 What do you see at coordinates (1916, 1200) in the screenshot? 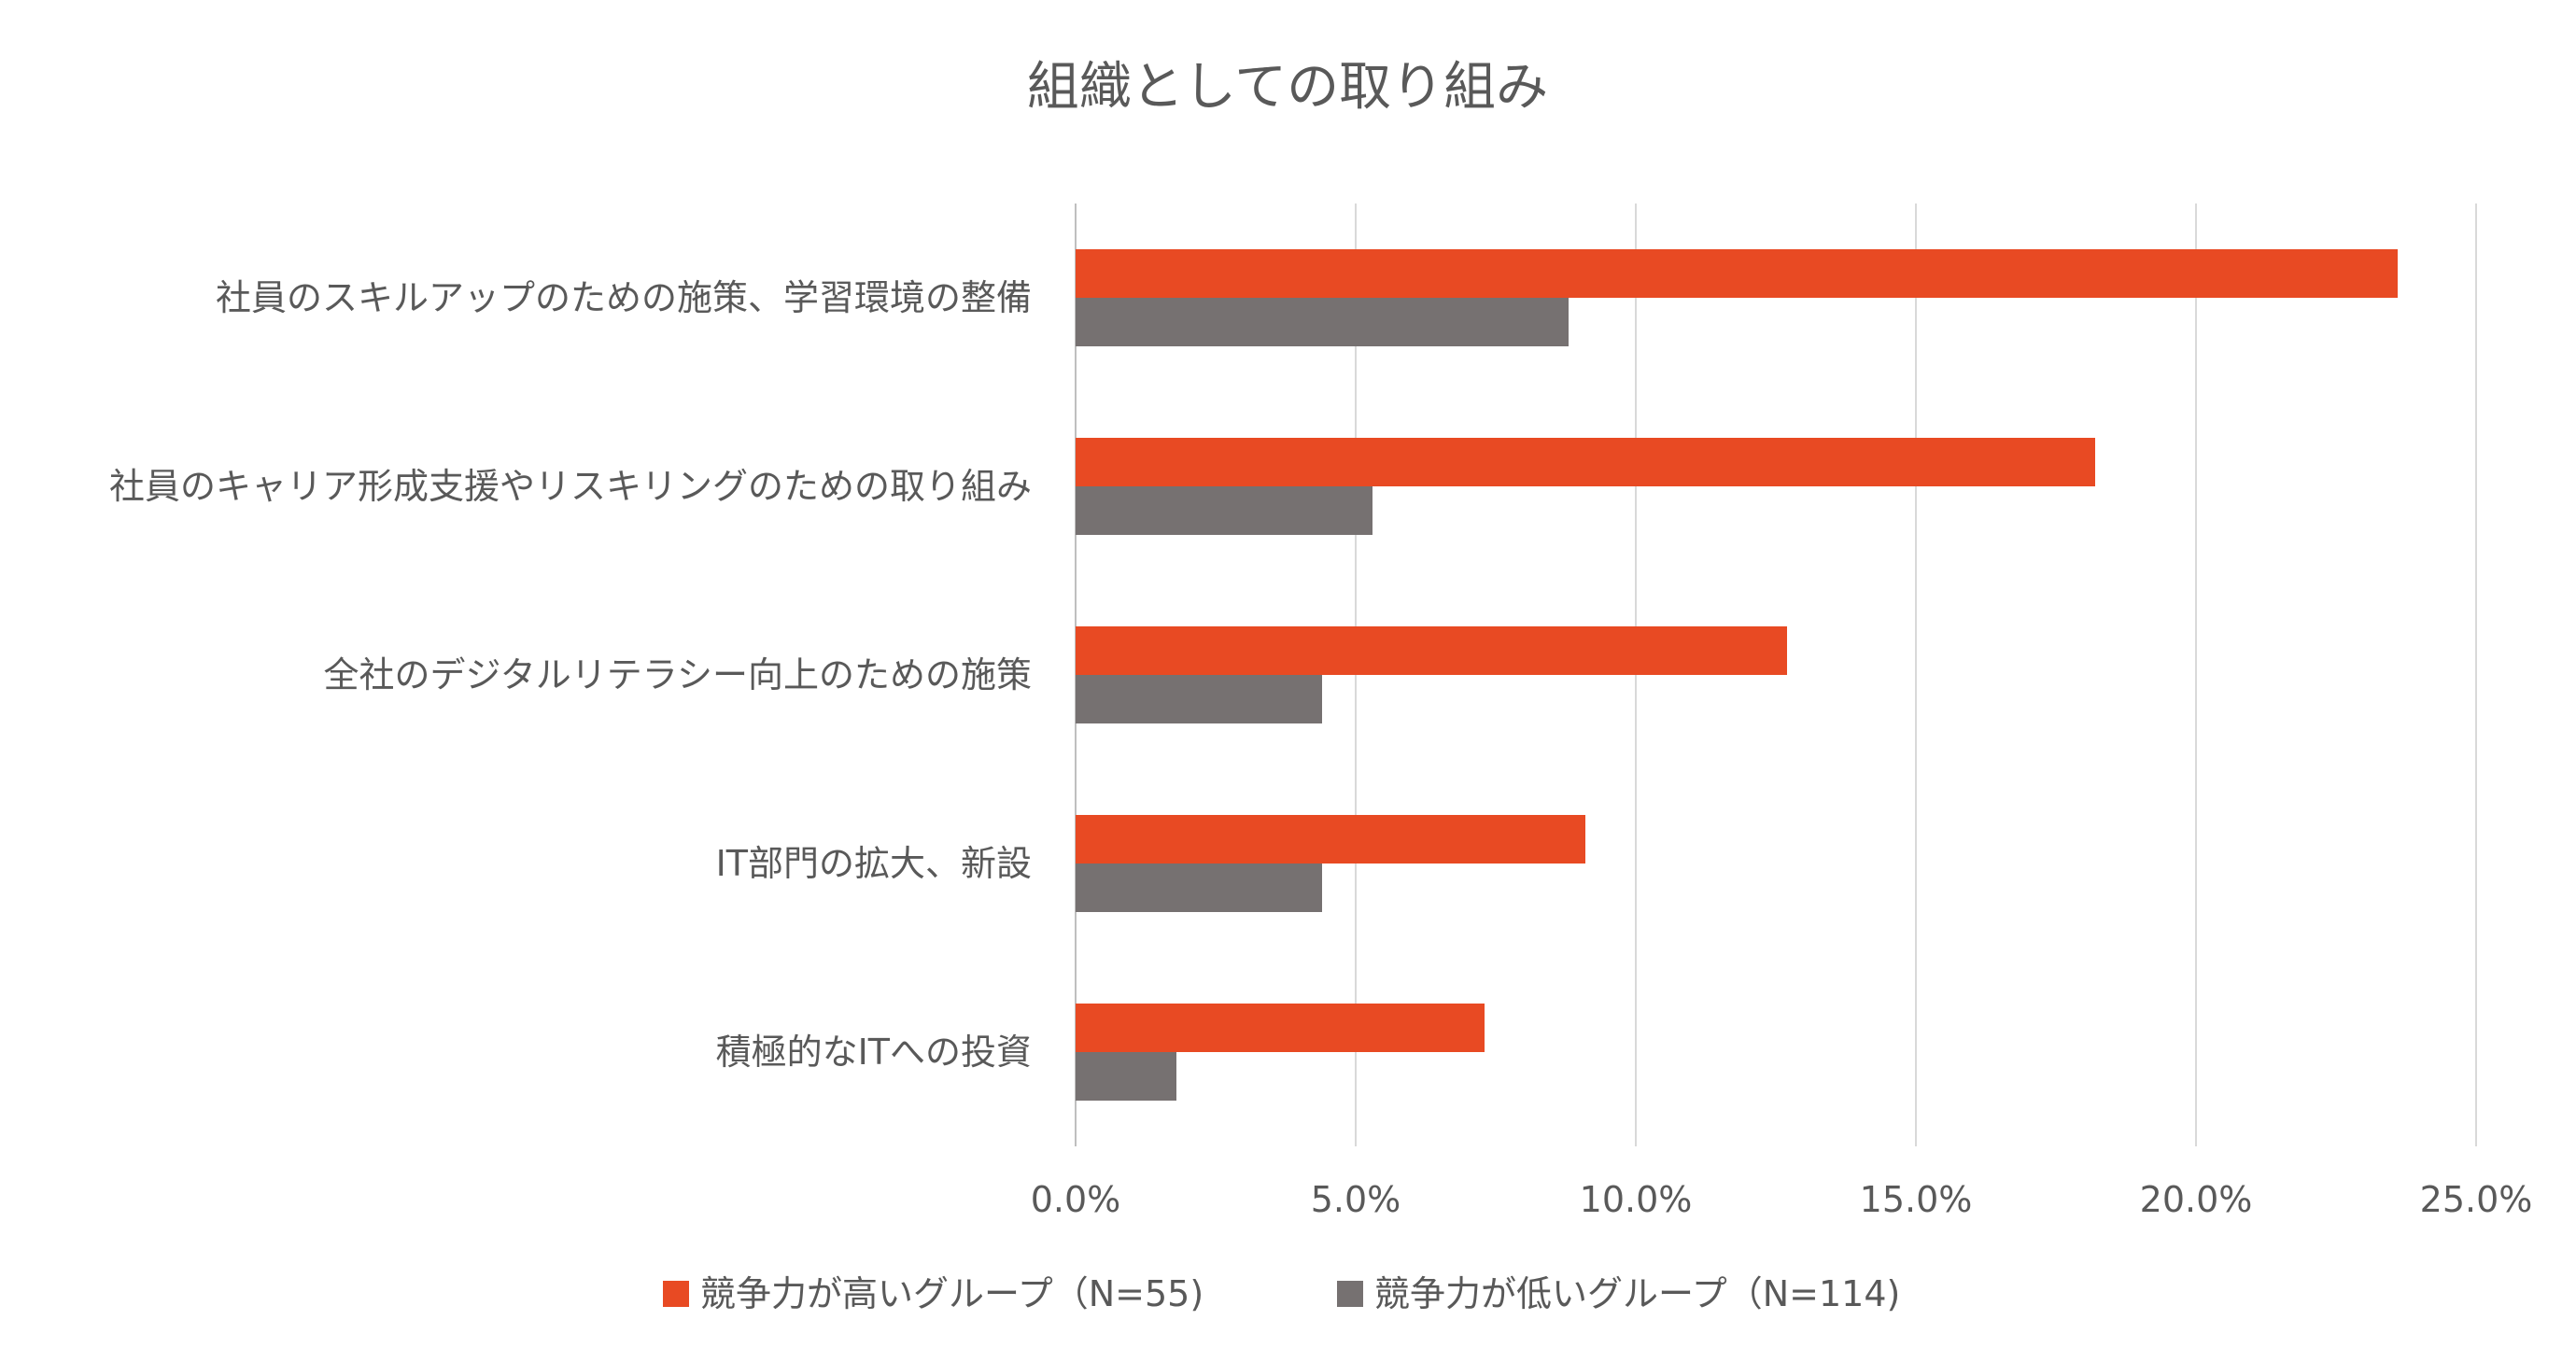
I see `x-tick-label: 15.0%` at bounding box center [1916, 1200].